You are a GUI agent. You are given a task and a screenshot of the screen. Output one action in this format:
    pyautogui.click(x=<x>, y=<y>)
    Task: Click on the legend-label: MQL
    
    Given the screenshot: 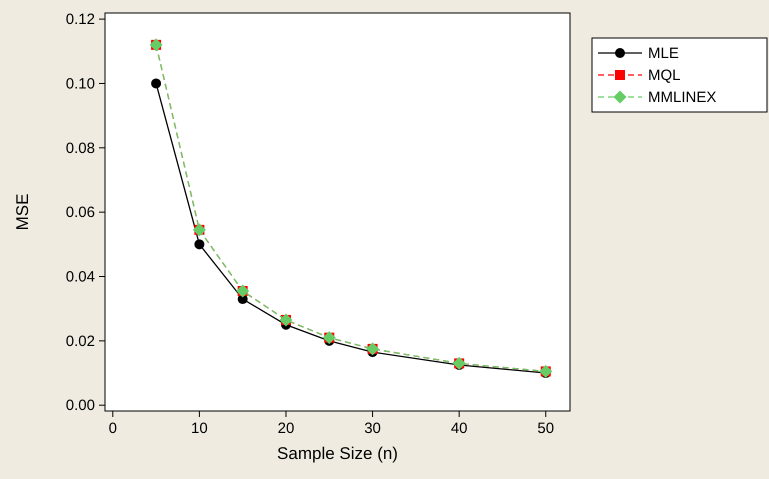 What is the action you would take?
    pyautogui.click(x=664, y=75)
    